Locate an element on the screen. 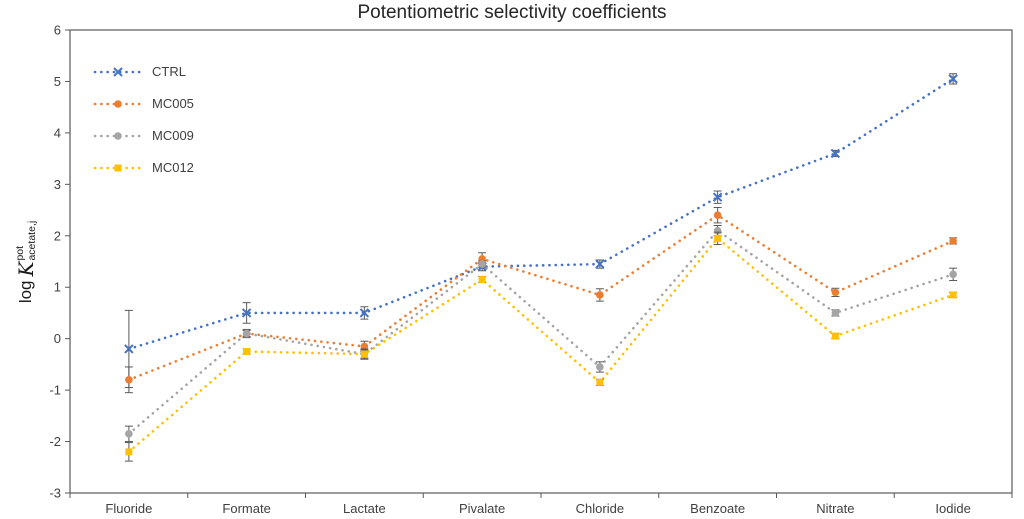 Image resolution: width=1024 pixels, height=519 pixels. legend-item-mc005: MC005 is located at coordinates (143, 103).